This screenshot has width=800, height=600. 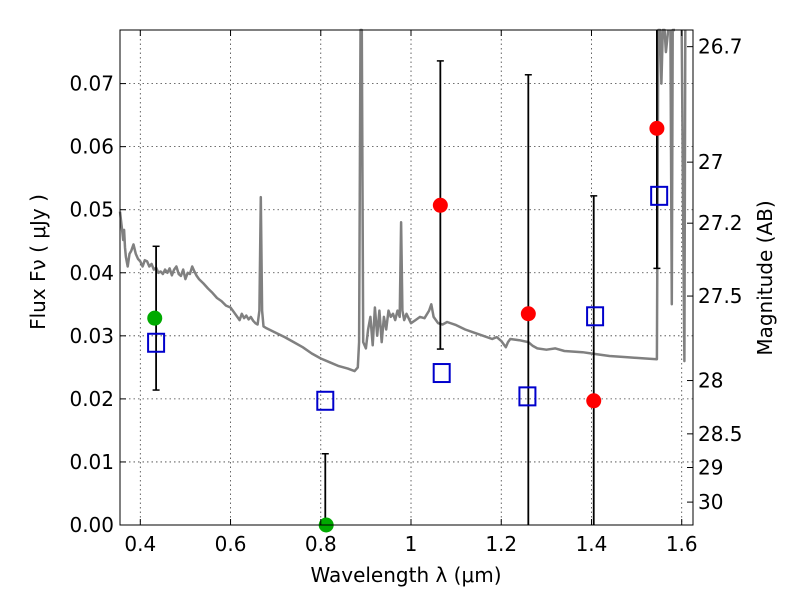 What do you see at coordinates (91, 273) in the screenshot?
I see `y-tick-label: 0.04` at bounding box center [91, 273].